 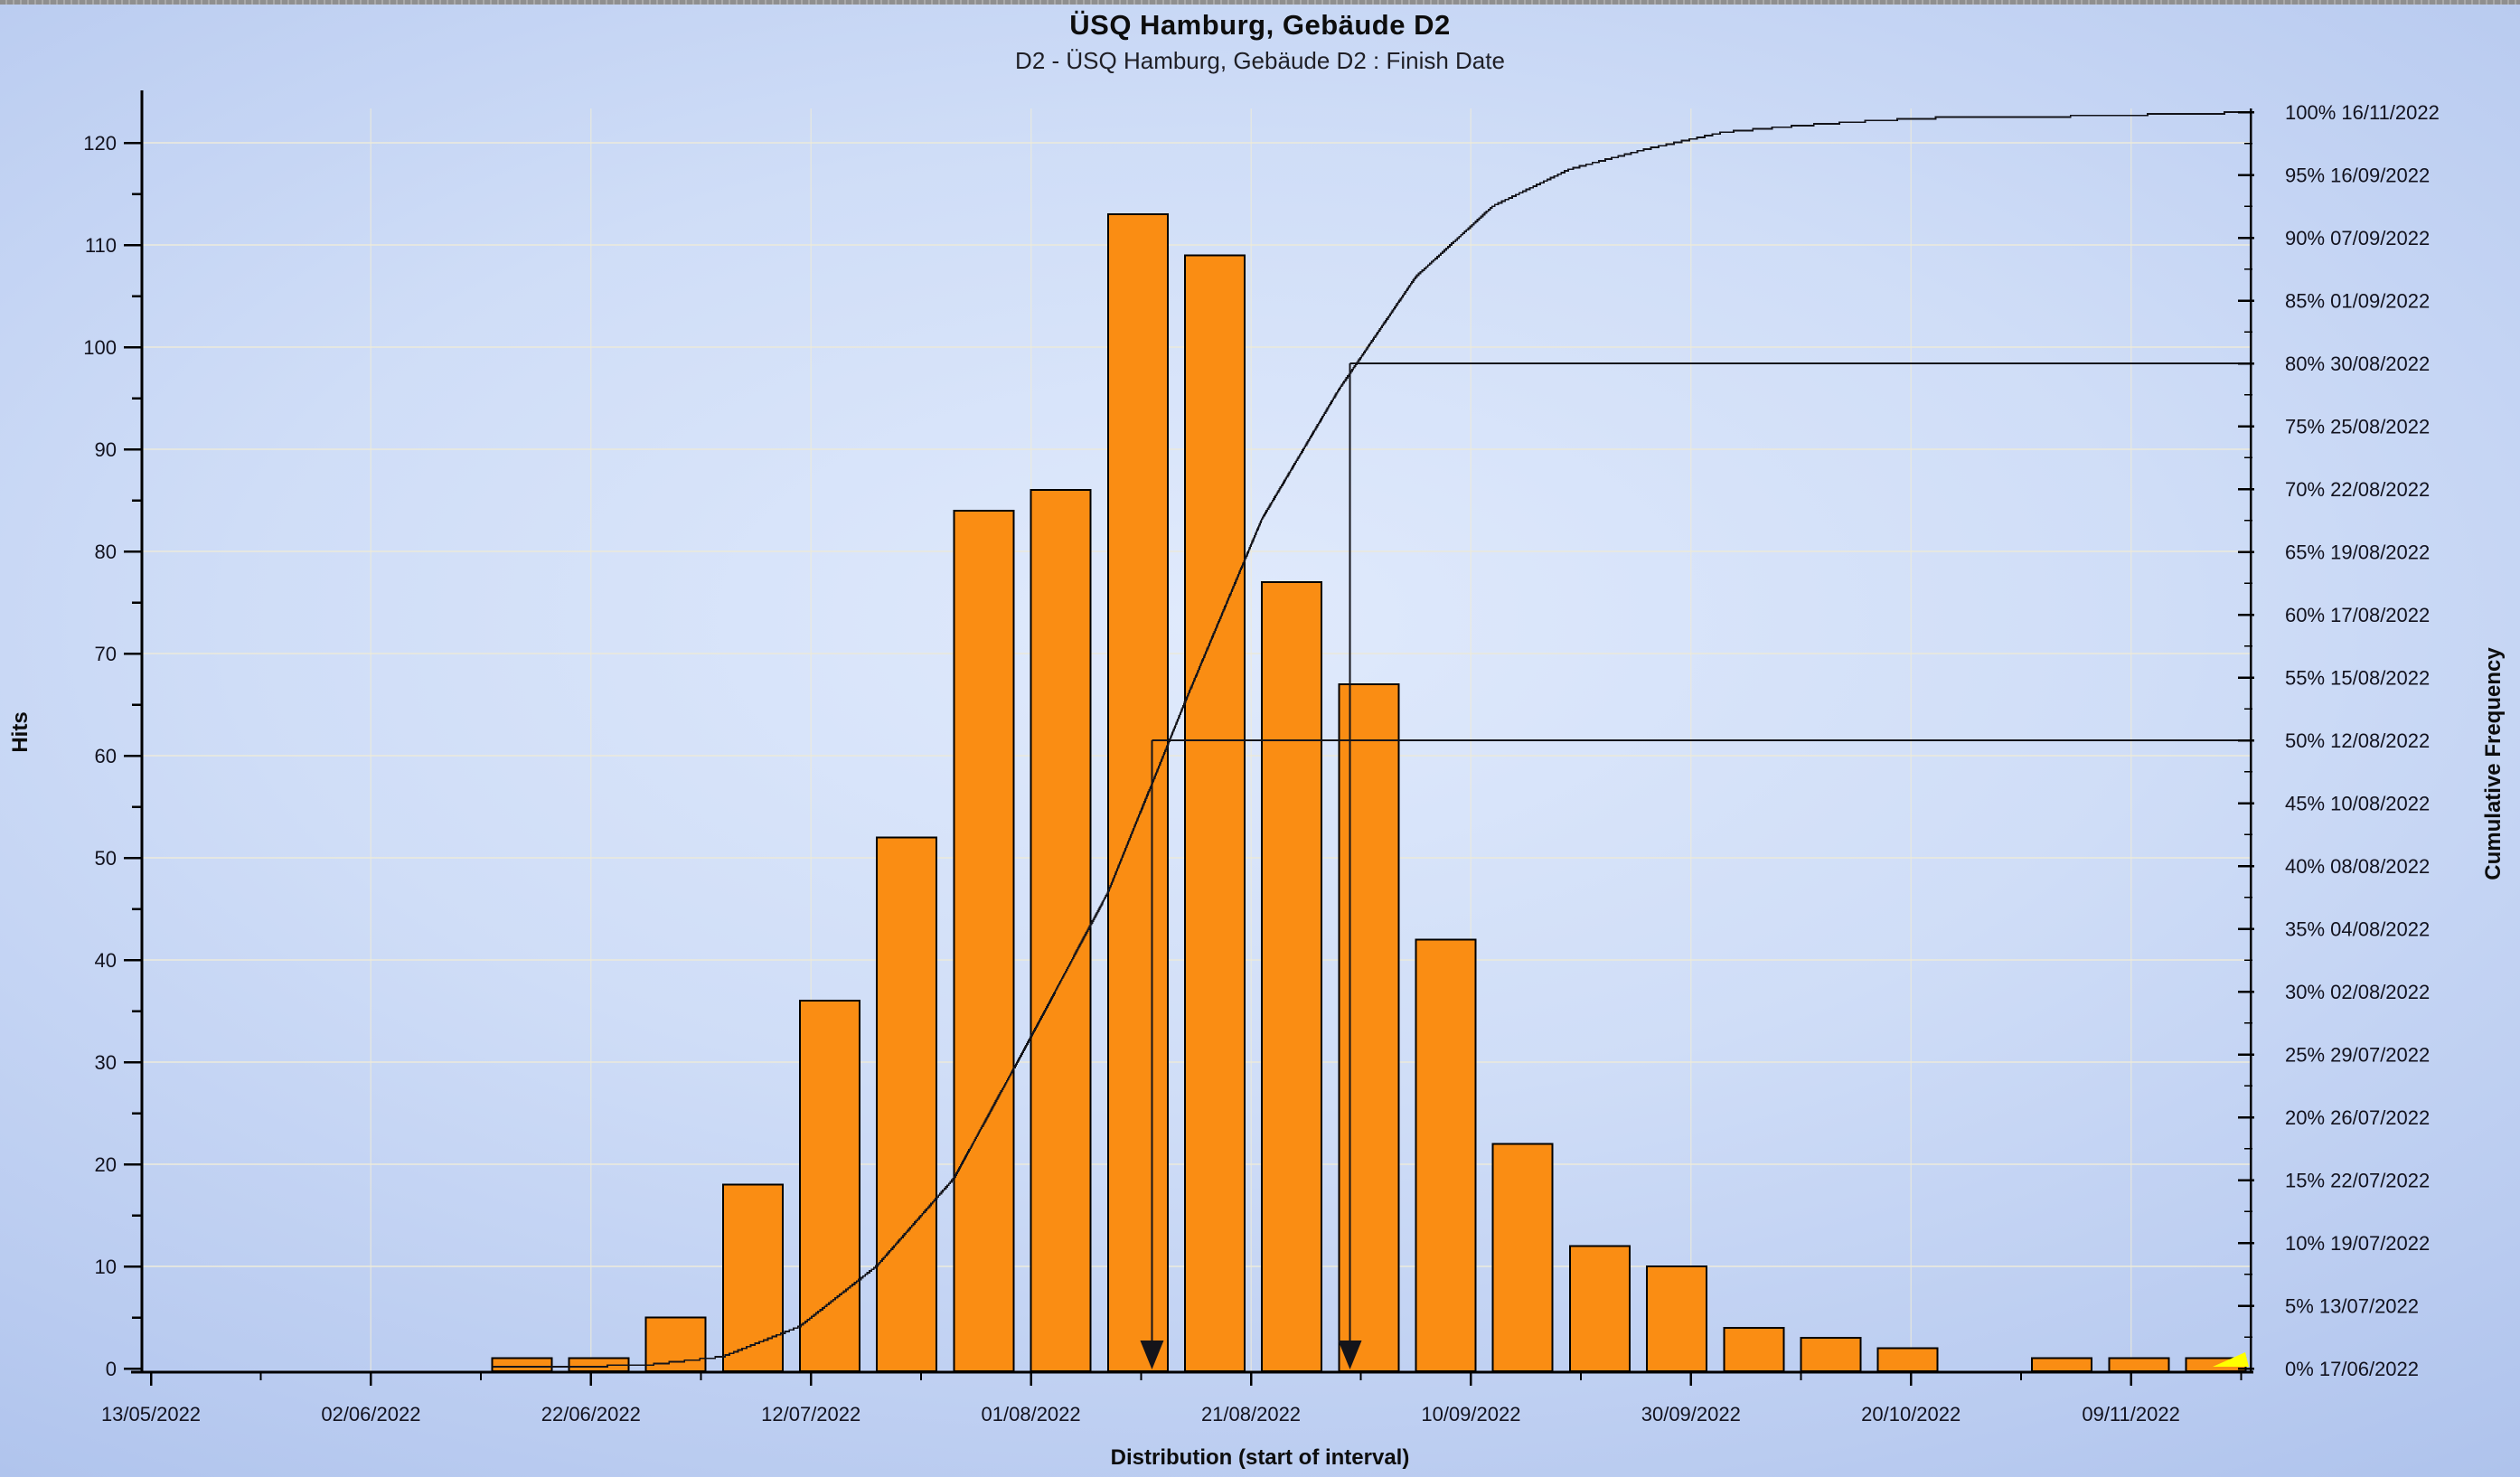 What do you see at coordinates (112, 1369) in the screenshot?
I see `left-axis-tick-label: 0` at bounding box center [112, 1369].